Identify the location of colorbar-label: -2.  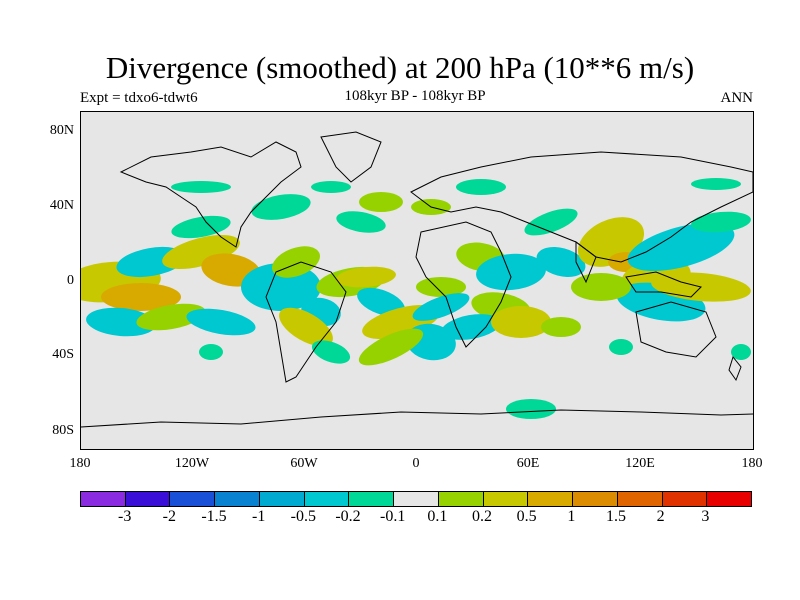
(169, 516).